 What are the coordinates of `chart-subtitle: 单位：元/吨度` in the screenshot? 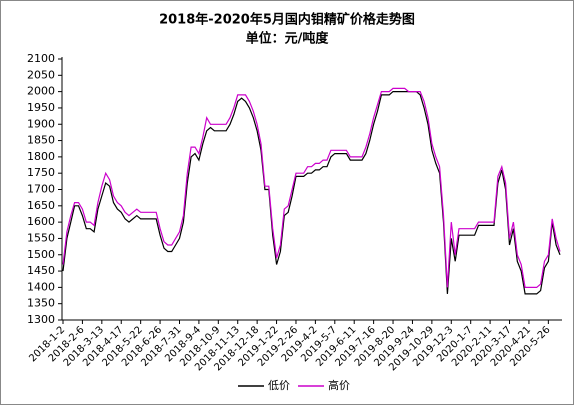 It's located at (288, 39).